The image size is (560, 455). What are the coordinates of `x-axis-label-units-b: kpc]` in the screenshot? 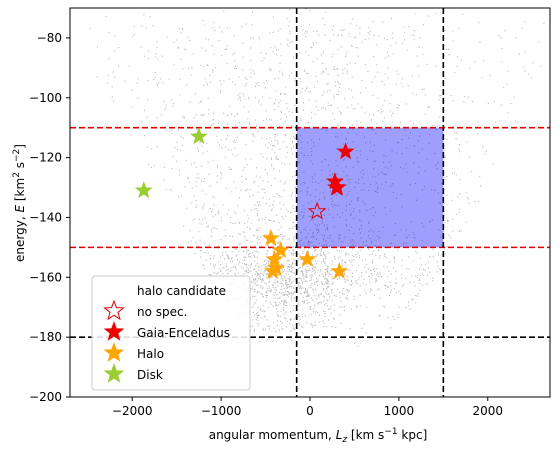 It's located at (413, 435).